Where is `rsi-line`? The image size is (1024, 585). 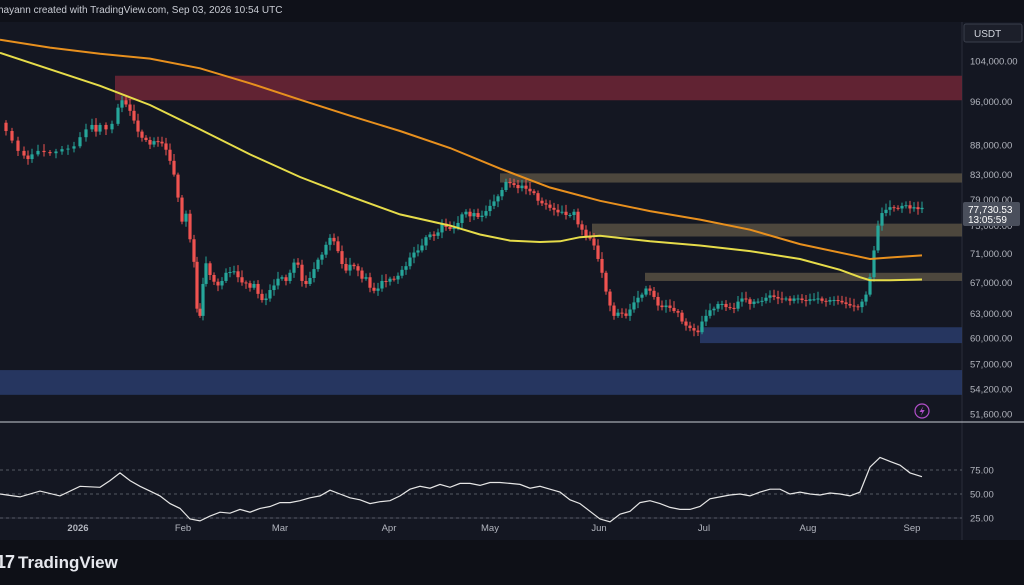
rsi-line is located at coordinates (461, 489).